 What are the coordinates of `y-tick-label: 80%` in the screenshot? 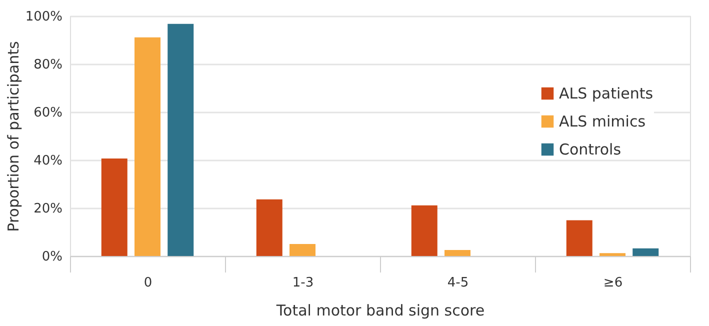 It's located at (48, 65).